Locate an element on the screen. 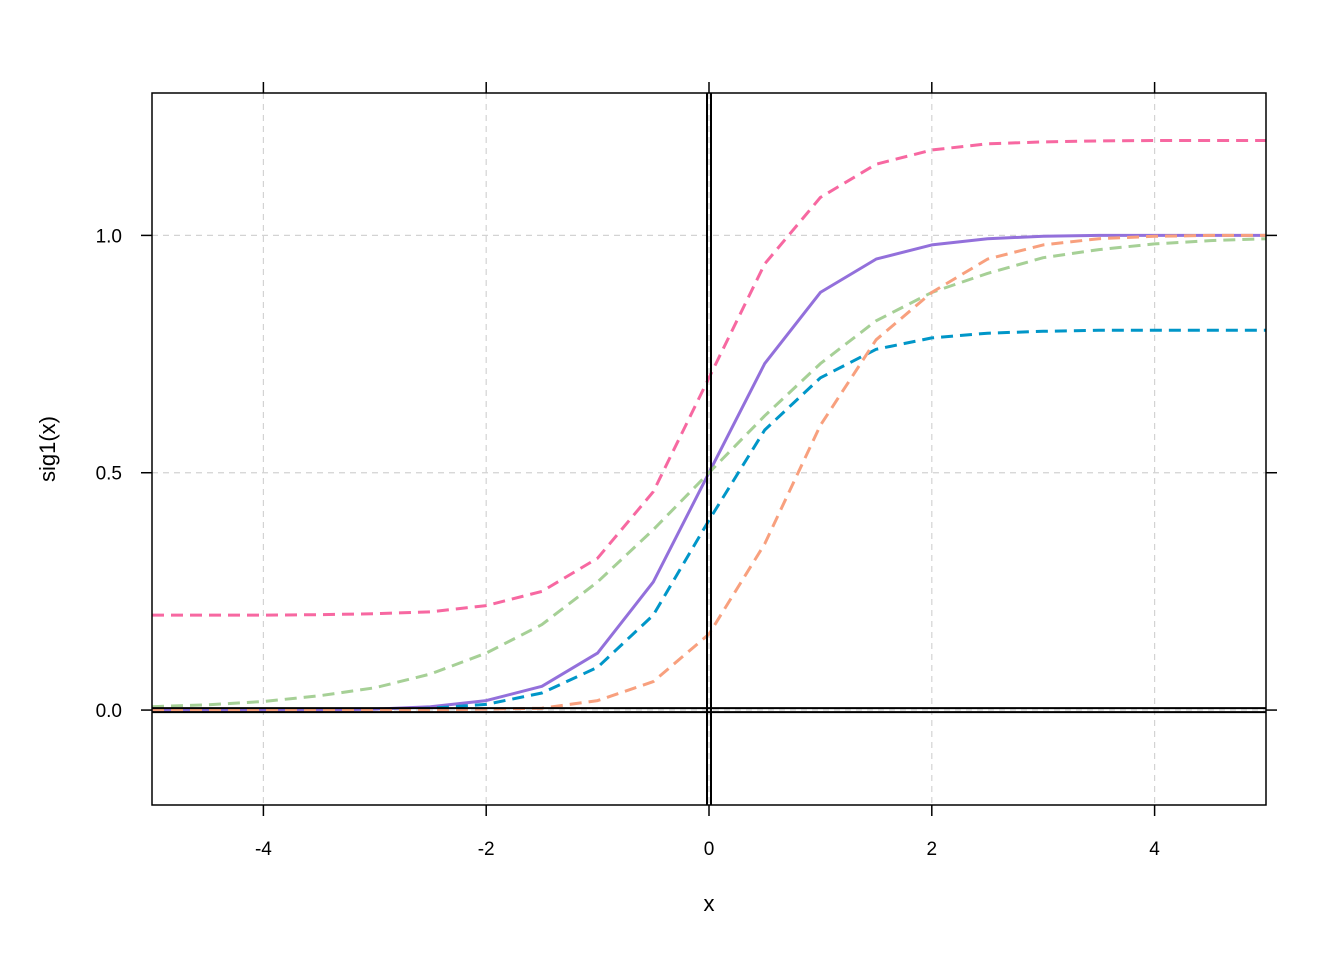 The height and width of the screenshot is (960, 1344). y-tick-label: 1.0 is located at coordinates (109, 236).